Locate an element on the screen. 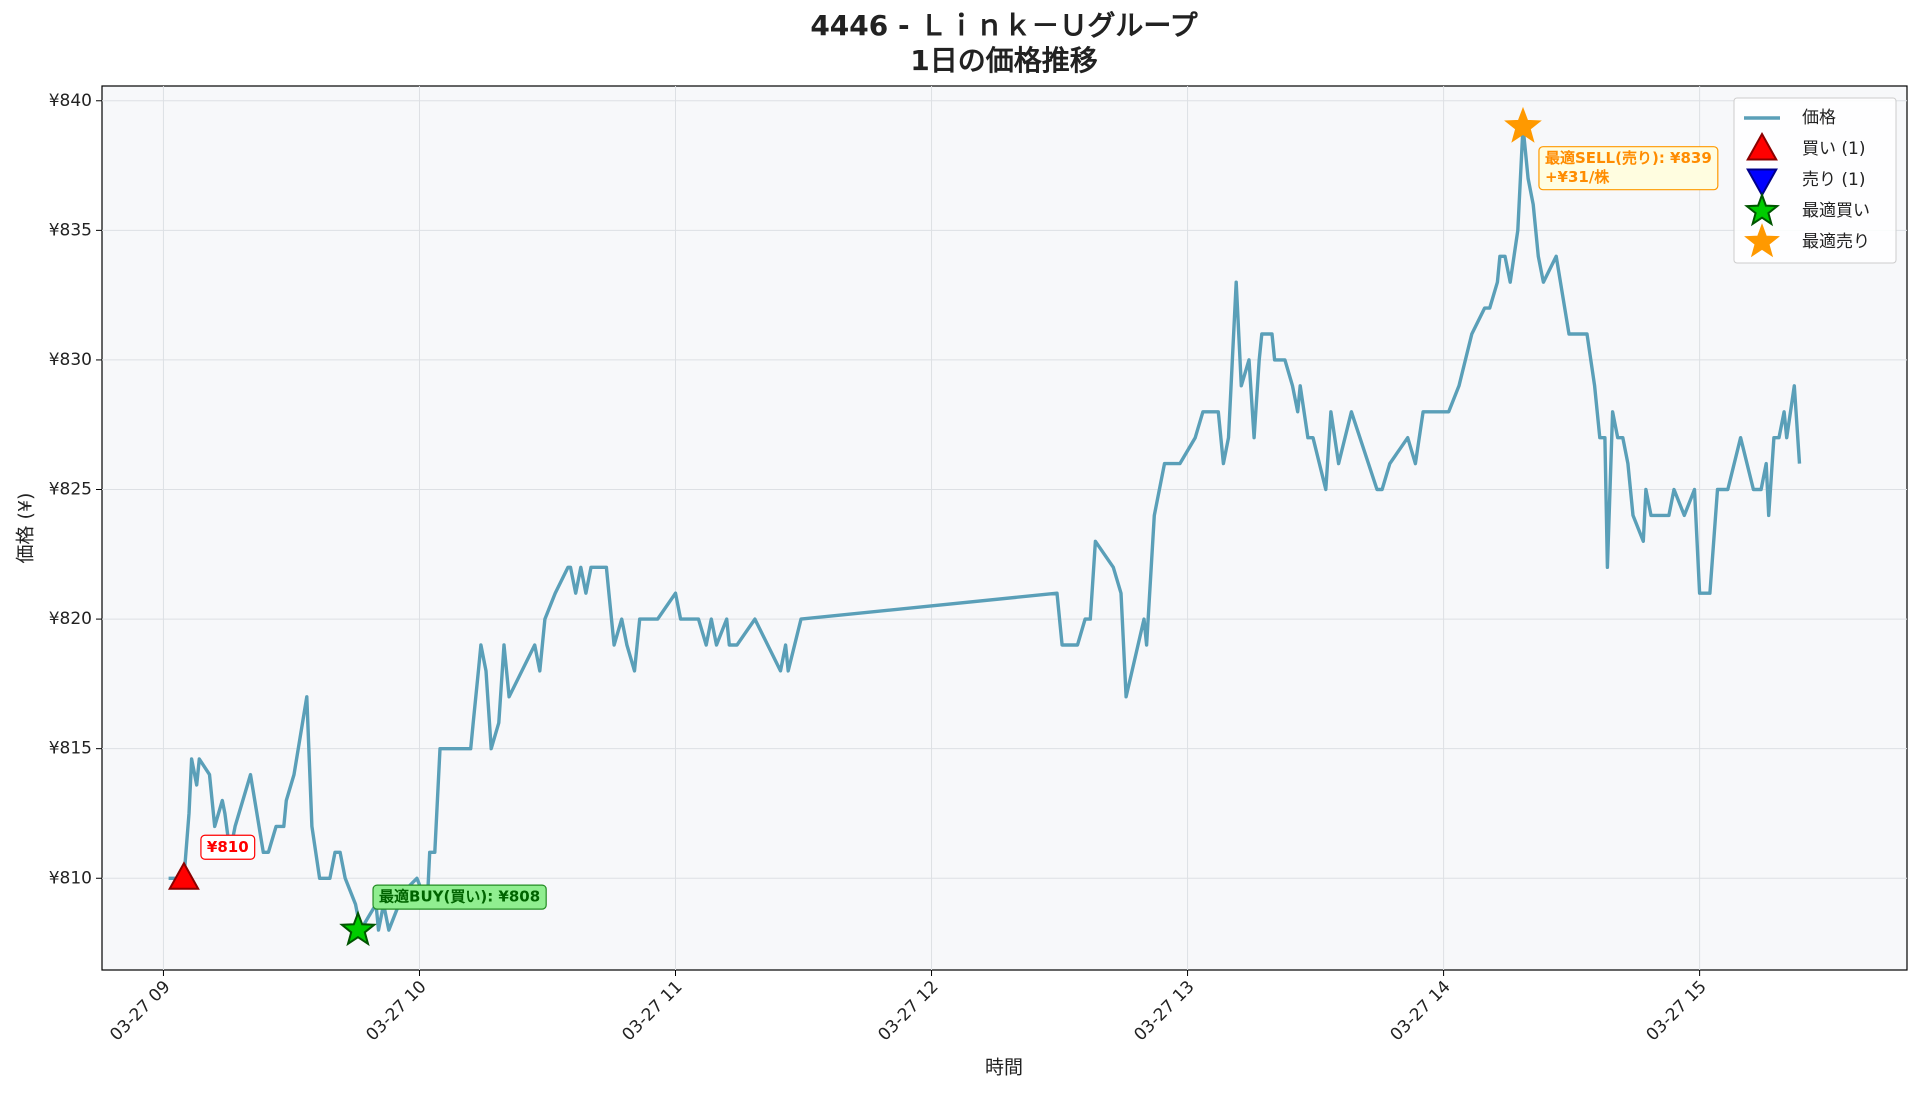 This screenshot has height=1099, width=1920. triangle-up-marker is located at coordinates (183, 875).